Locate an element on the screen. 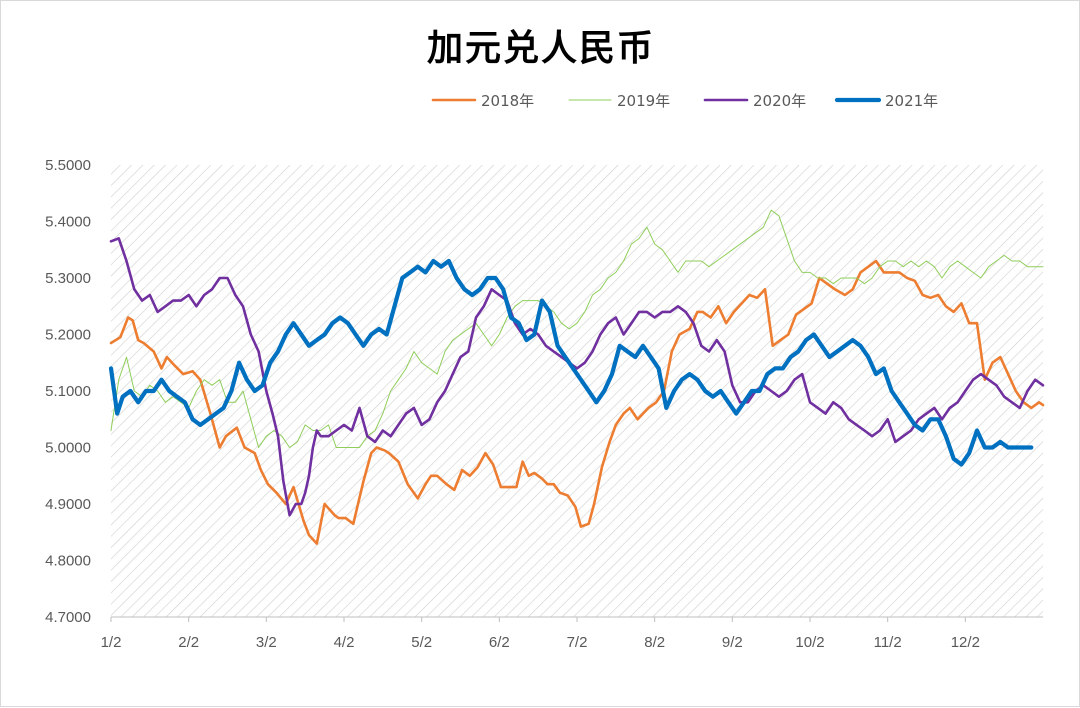 Image resolution: width=1080 pixels, height=708 pixels. y-tick-label: 4.8000 is located at coordinates (68, 561).